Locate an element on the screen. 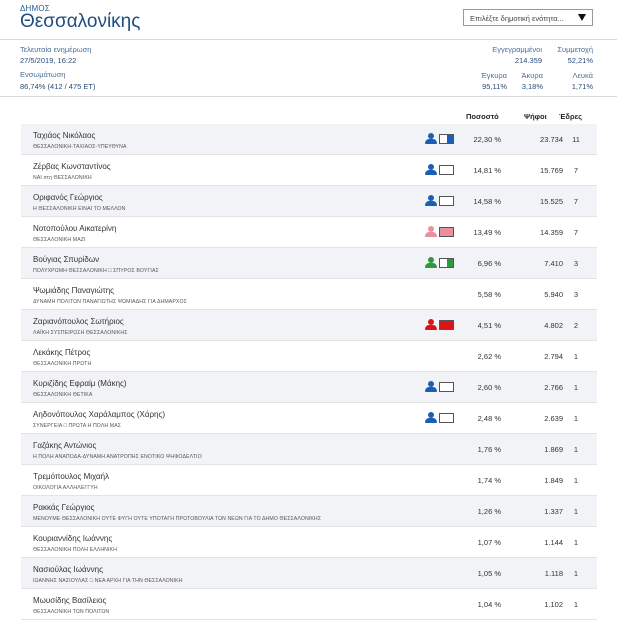  candidate-name: Ψωμιάδης Παναγιώτης is located at coordinates (74, 290).